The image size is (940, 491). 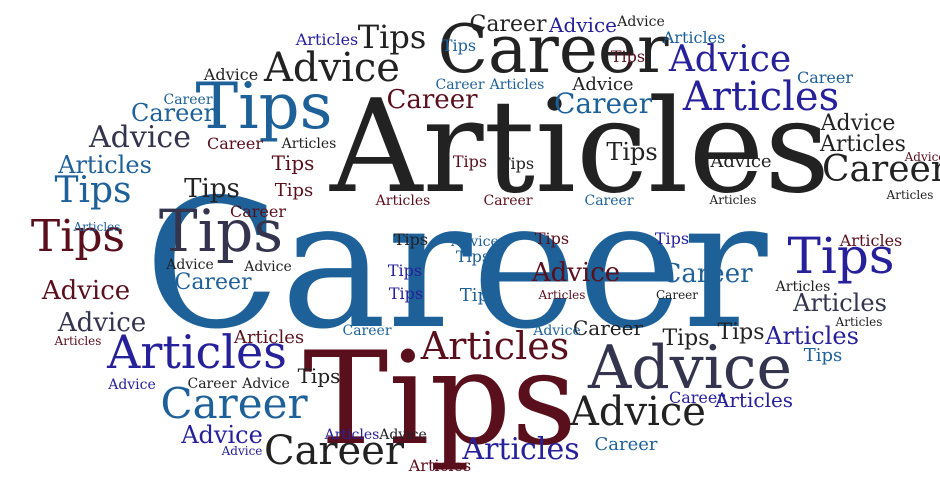 I want to click on word-career-center-low-tiny: Career, so click(x=677, y=295).